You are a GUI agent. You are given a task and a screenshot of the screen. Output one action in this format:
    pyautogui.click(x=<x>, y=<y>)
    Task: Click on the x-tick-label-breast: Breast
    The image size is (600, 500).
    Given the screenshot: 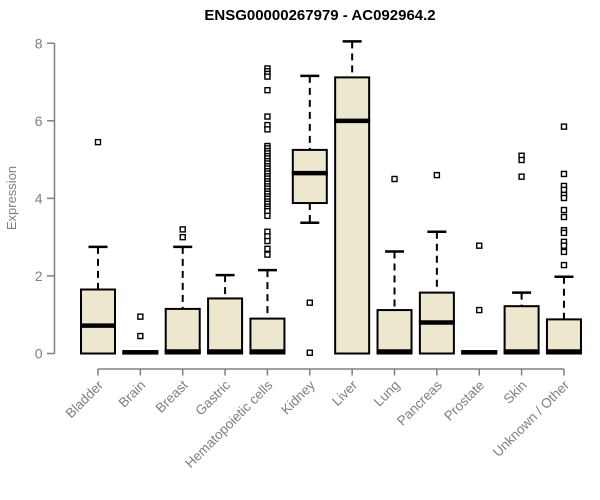 What is the action you would take?
    pyautogui.click(x=172, y=396)
    